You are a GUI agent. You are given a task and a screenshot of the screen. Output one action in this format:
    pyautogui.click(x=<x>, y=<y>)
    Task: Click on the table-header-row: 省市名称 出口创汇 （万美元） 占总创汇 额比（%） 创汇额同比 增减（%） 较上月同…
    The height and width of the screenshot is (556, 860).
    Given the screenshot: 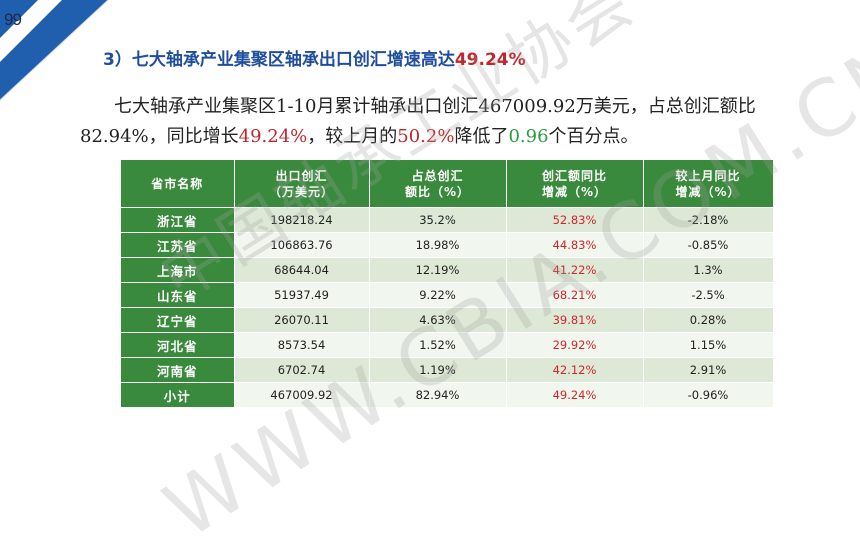 What is the action you would take?
    pyautogui.click(x=447, y=184)
    